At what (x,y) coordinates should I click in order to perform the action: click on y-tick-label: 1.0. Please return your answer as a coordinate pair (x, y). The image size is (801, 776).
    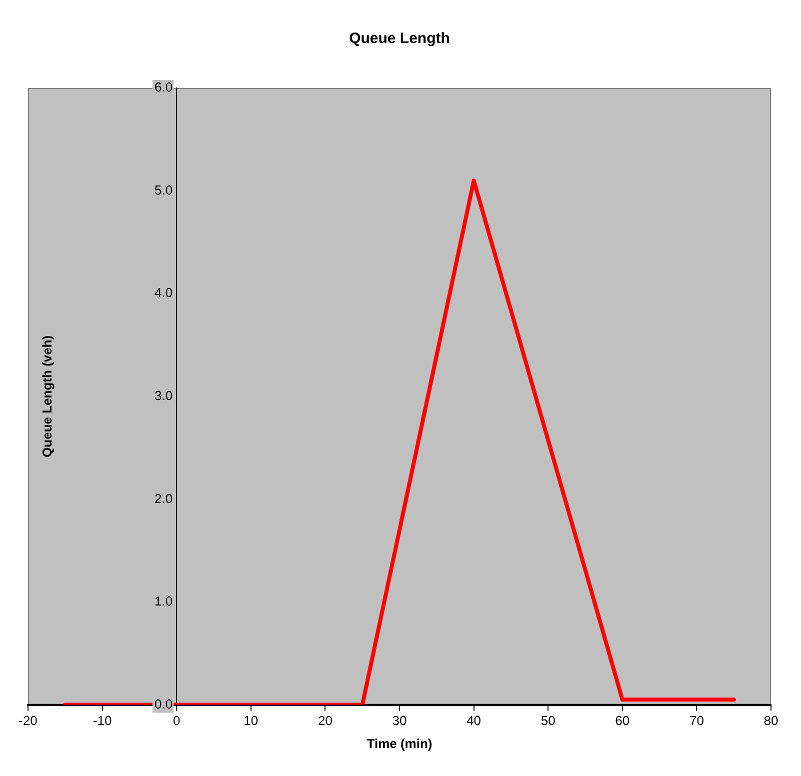
    Looking at the image, I should click on (163, 601).